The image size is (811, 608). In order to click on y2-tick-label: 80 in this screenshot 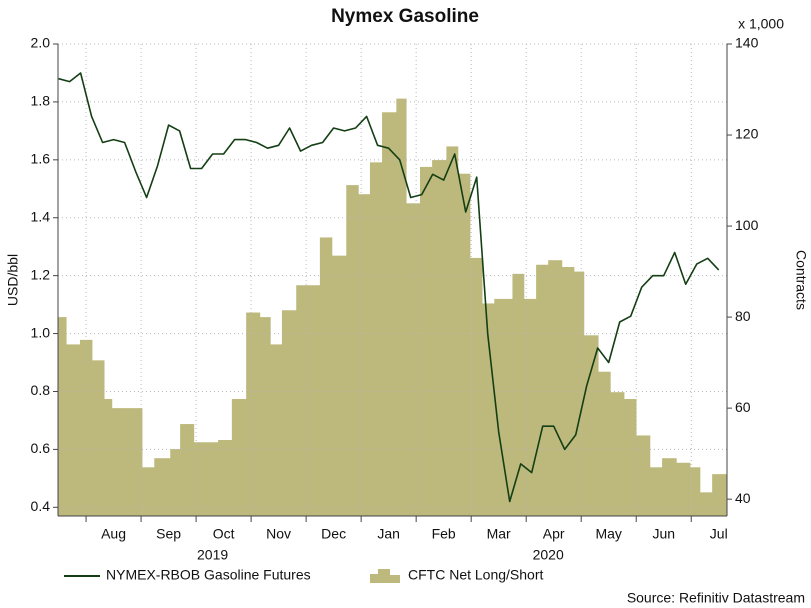, I will do `click(743, 316)`.